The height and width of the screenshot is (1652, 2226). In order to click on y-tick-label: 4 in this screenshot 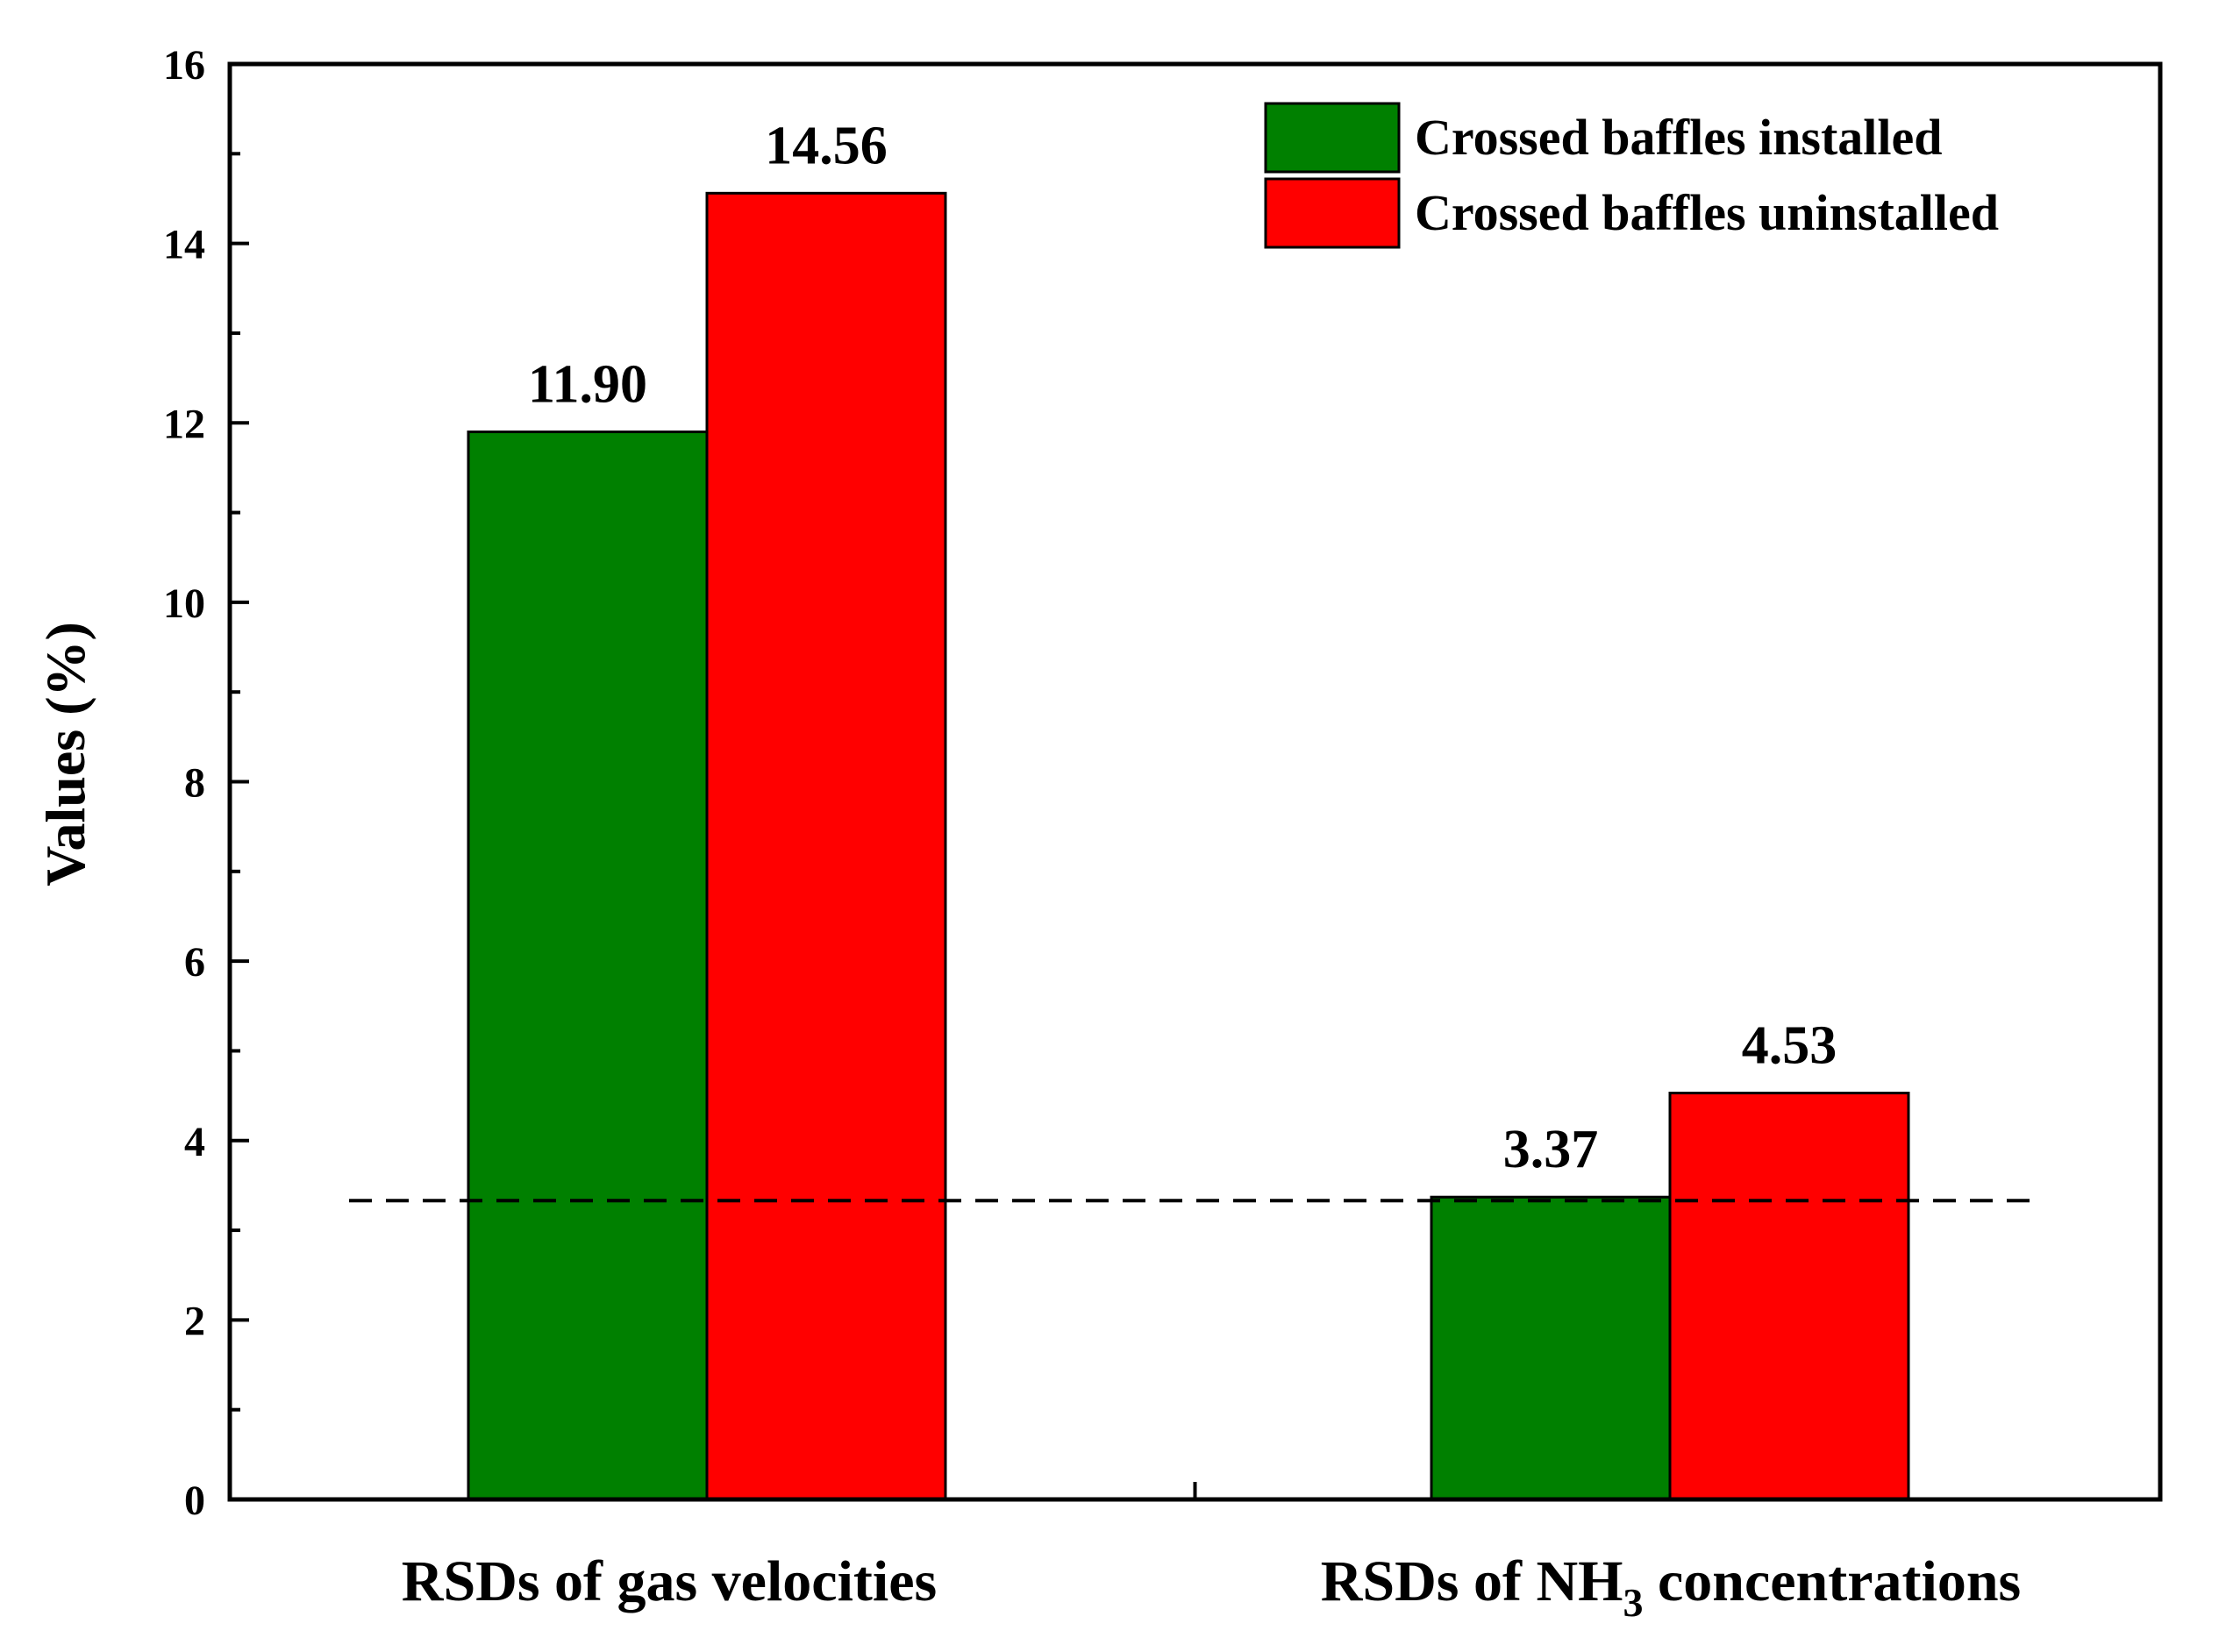, I will do `click(194, 1142)`.